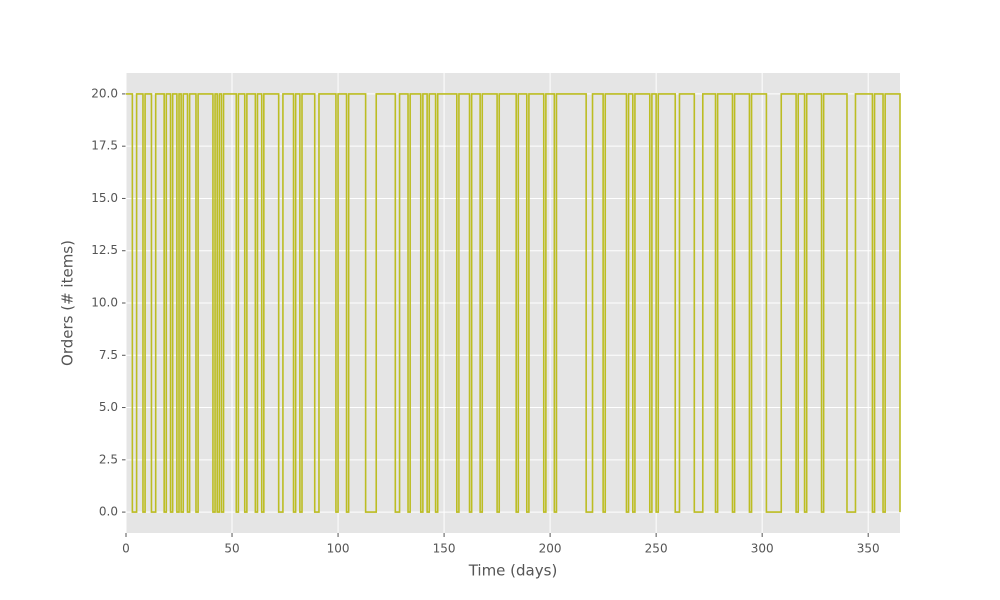  Describe the element at coordinates (108, 355) in the screenshot. I see `y-tick-label: 7.5` at that location.